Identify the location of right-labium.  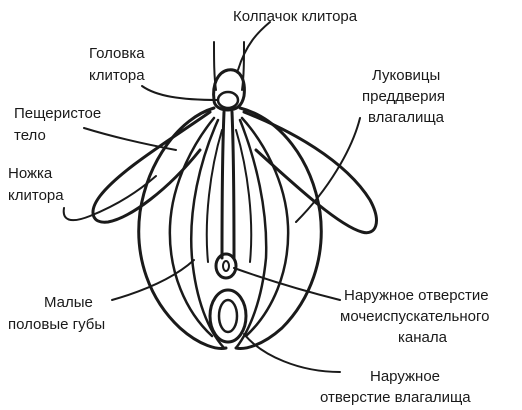
(251, 234).